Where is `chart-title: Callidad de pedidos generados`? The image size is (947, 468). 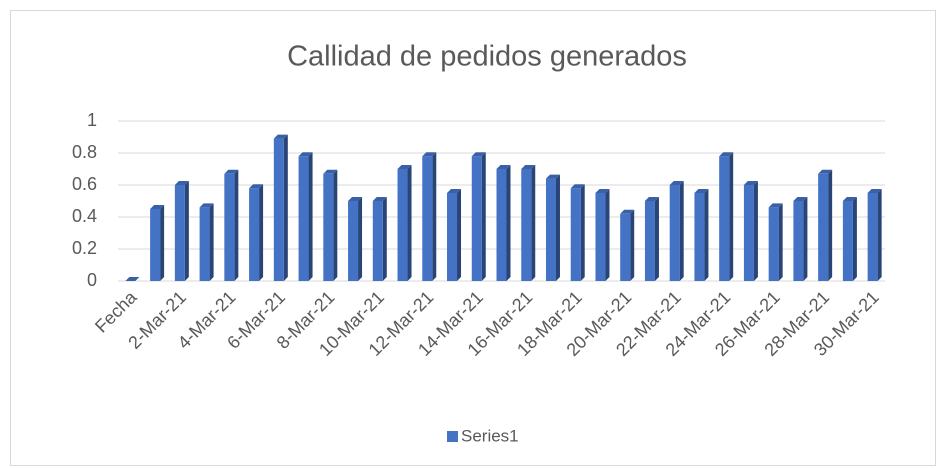
chart-title: Callidad de pedidos generados is located at coordinates (487, 57).